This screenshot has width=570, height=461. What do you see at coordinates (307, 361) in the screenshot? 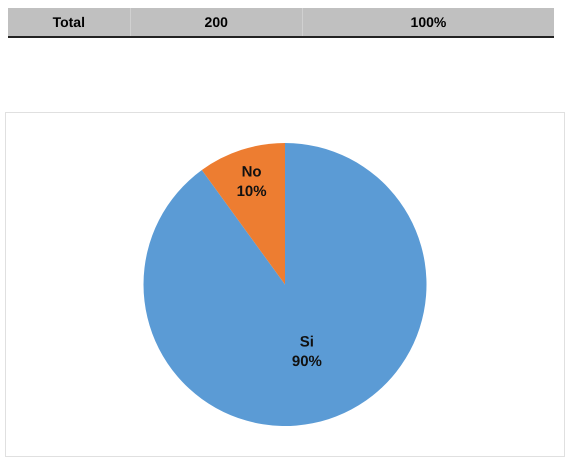
I see `data-label: 90%` at bounding box center [307, 361].